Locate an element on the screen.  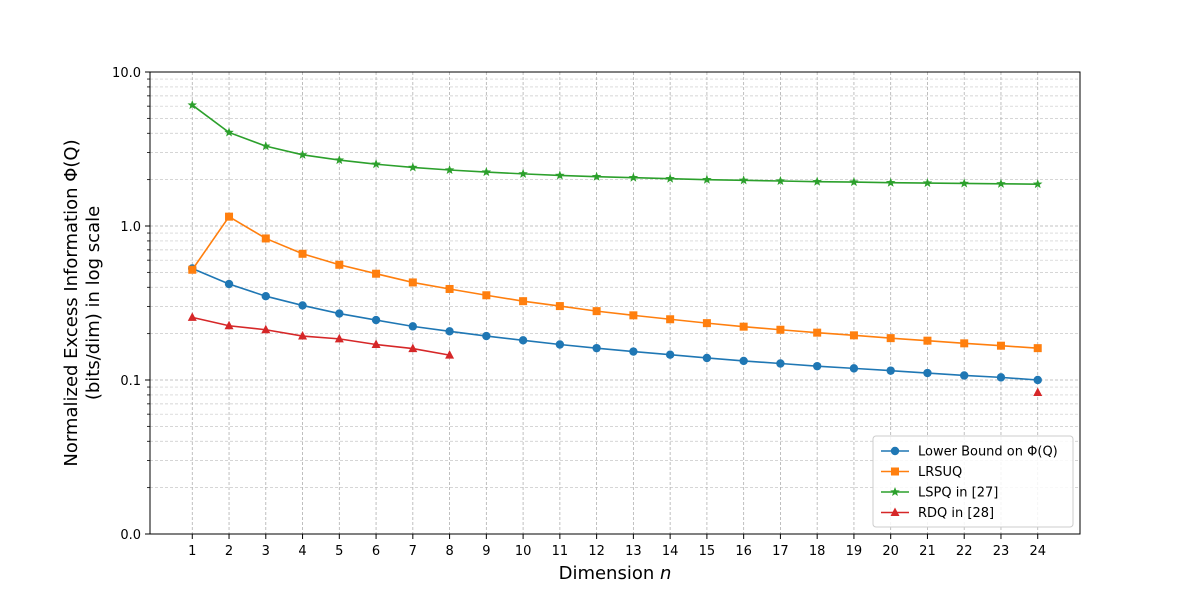
x-tick-label: 10 is located at coordinates (523, 551).